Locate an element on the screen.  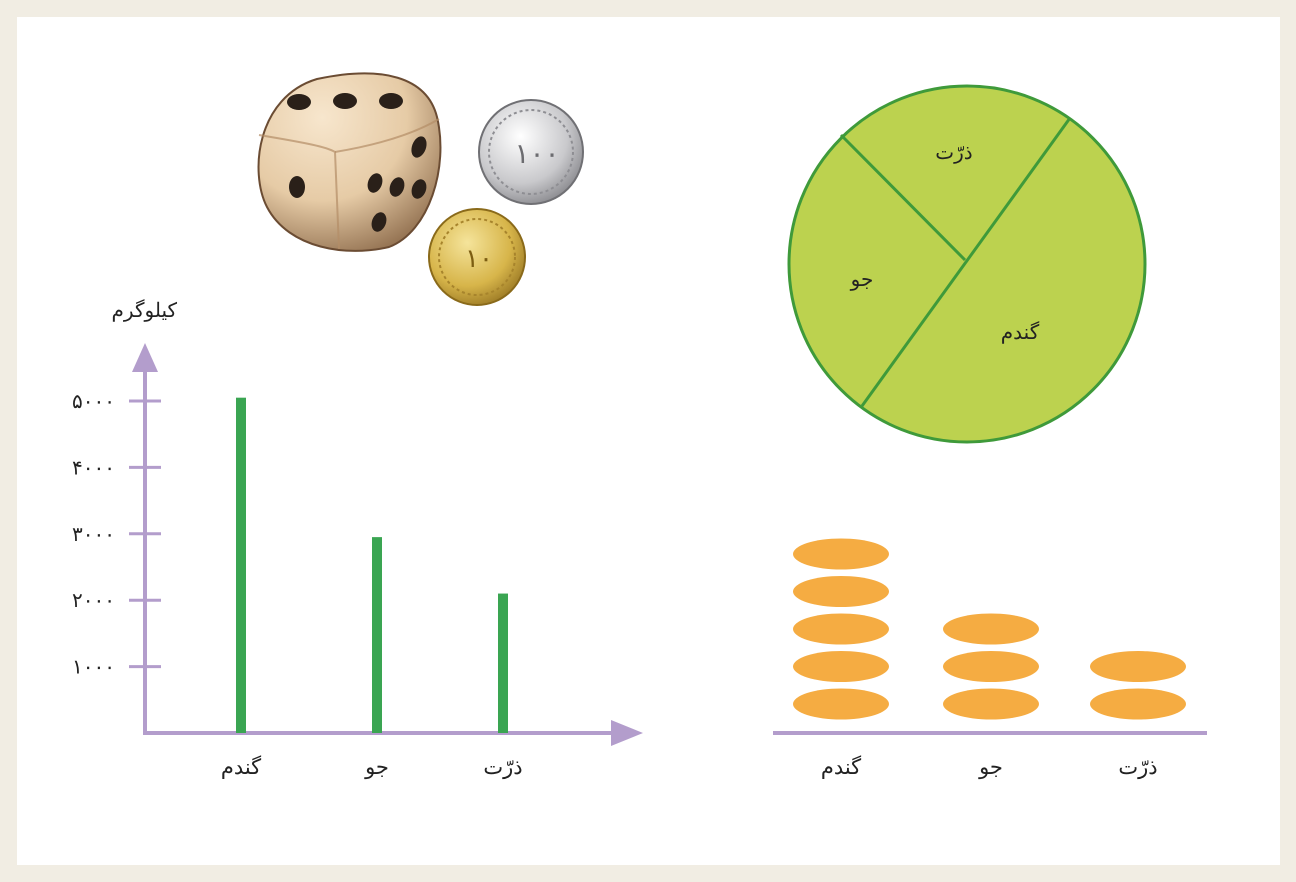
x-tick-label: گندم is located at coordinates (241, 767).